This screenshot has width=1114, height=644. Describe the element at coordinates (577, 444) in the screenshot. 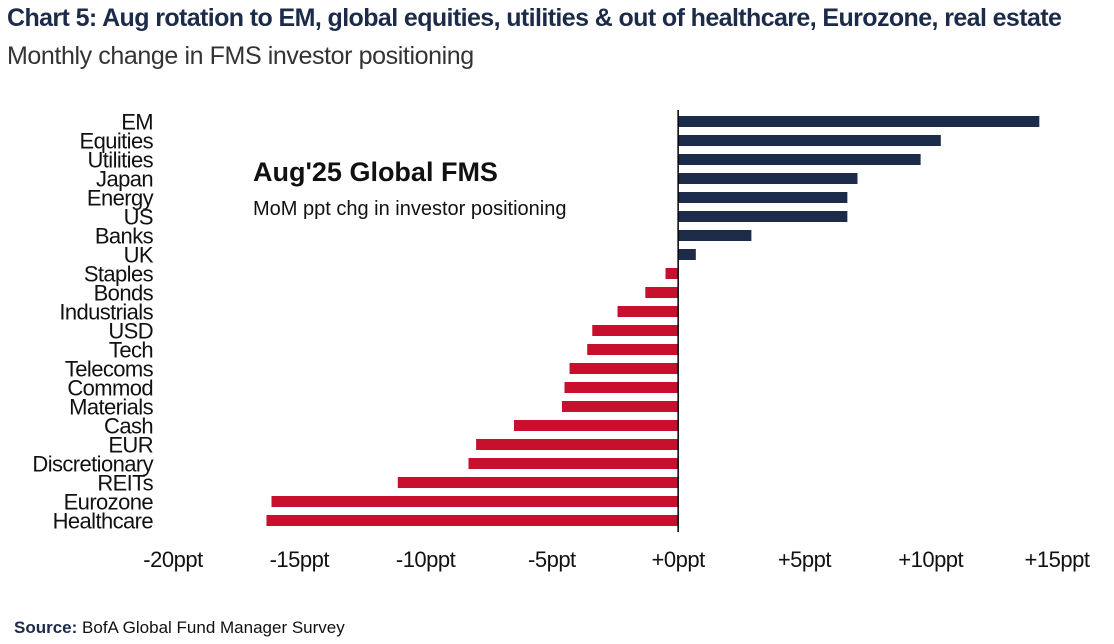

I see `bar-eur` at that location.